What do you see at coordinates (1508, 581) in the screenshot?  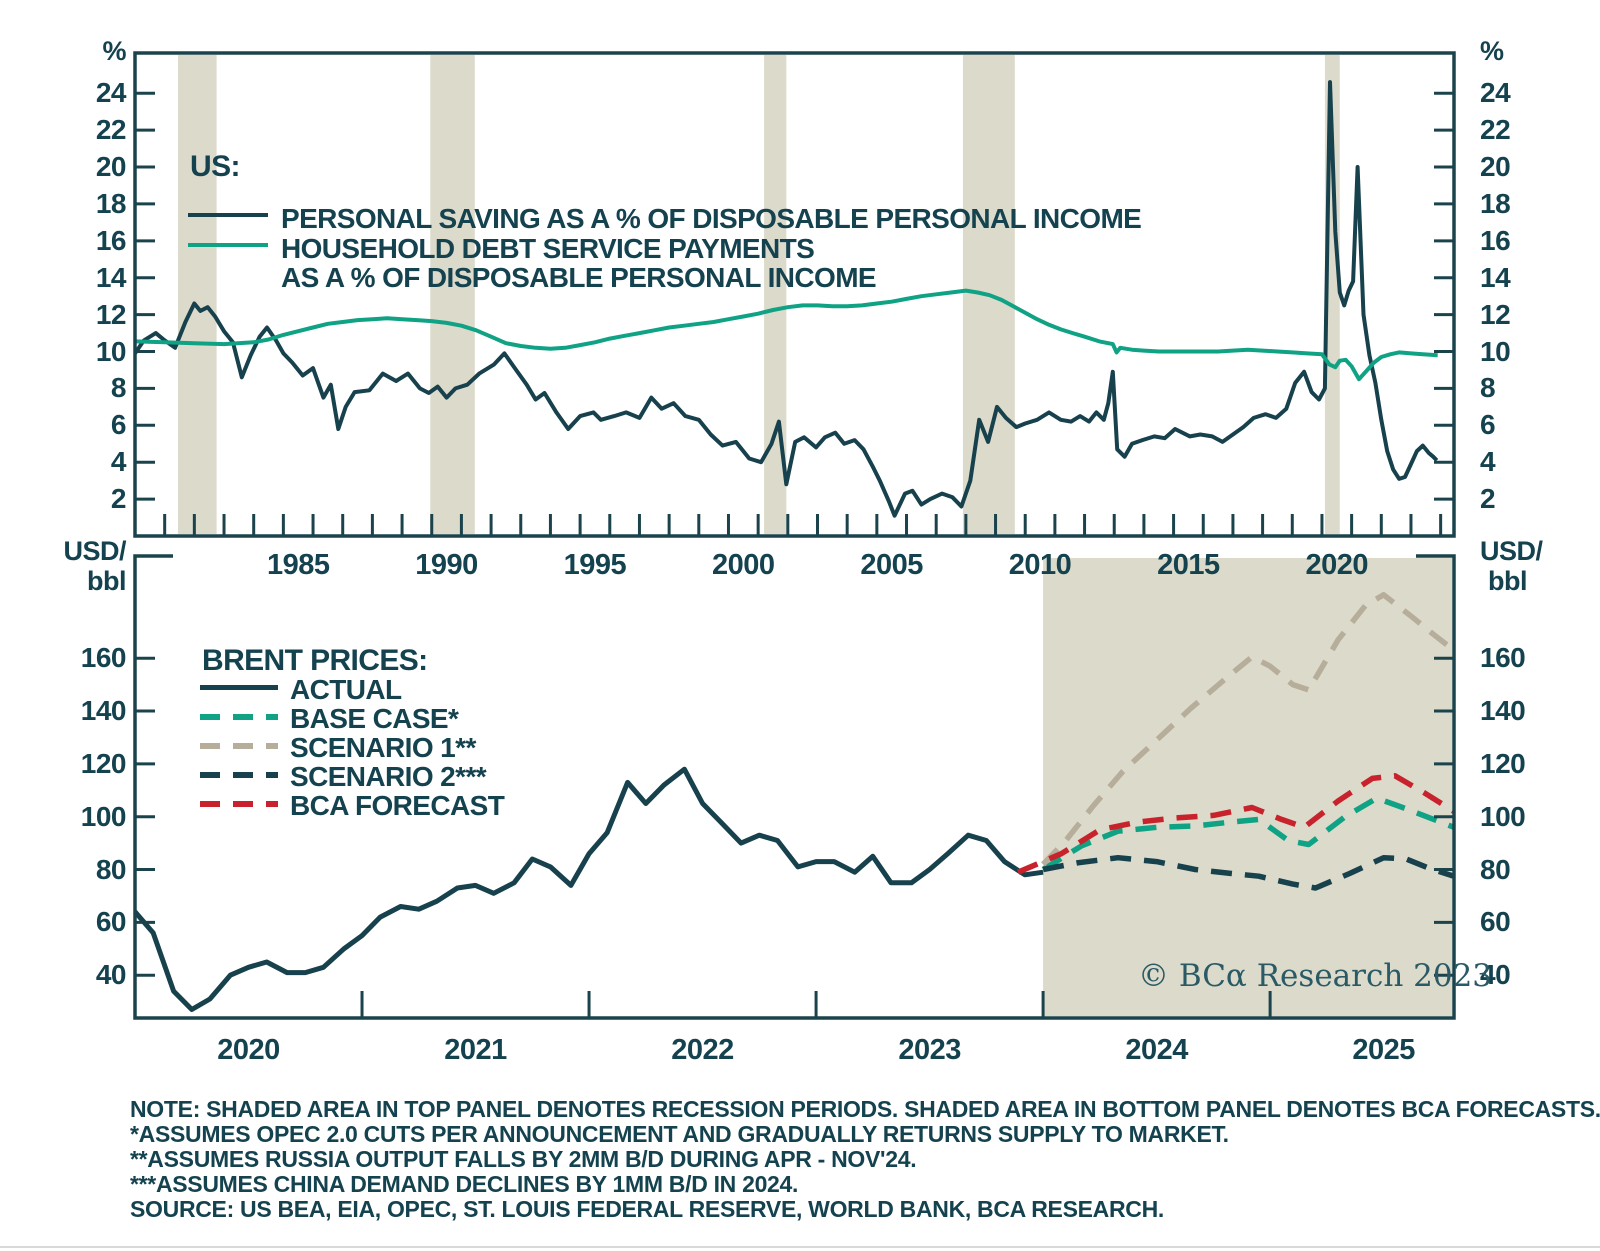 I see `bottom-axis-unit-right-2: bbl` at bounding box center [1508, 581].